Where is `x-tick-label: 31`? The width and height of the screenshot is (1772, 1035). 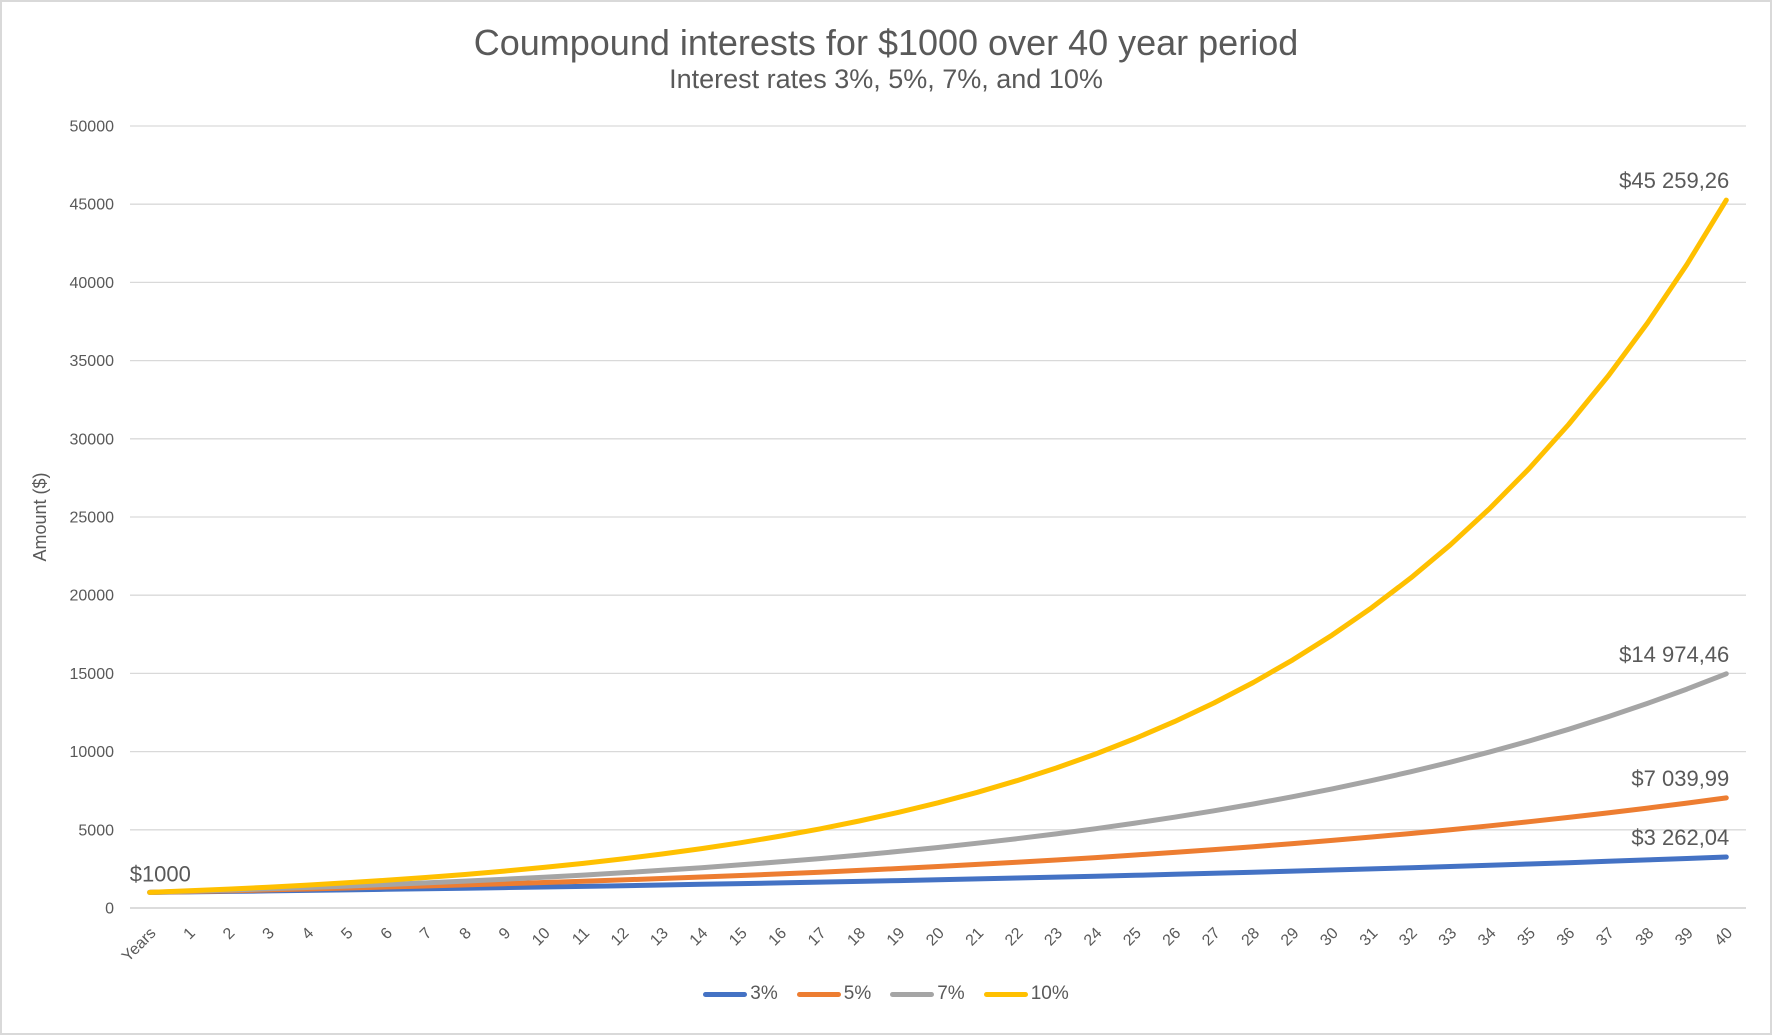
x-tick-label: 31 is located at coordinates (1369, 937).